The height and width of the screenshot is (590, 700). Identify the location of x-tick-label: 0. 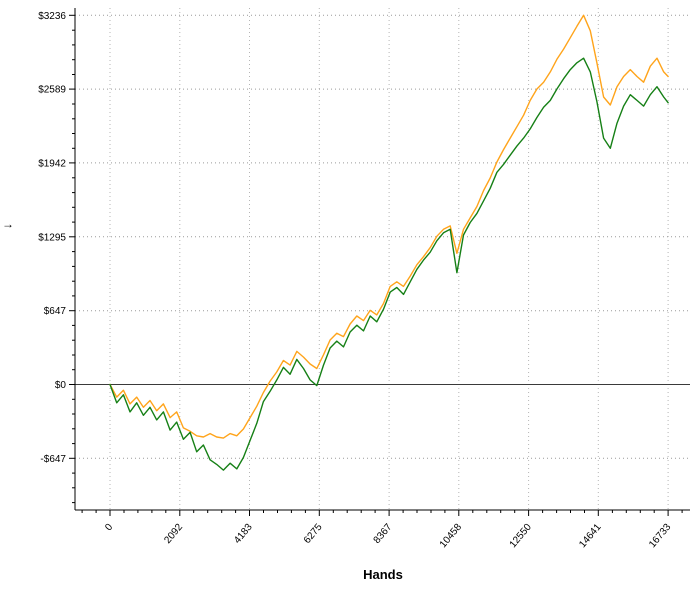
(109, 528).